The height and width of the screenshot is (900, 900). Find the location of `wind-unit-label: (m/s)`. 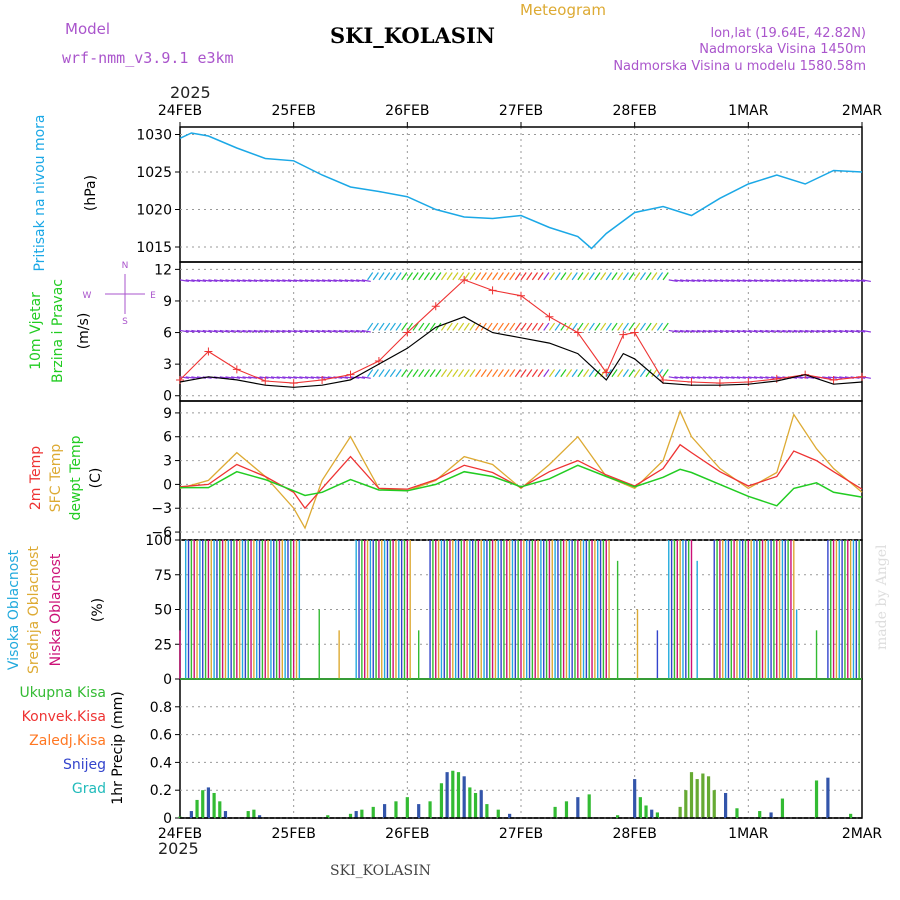

wind-unit-label: (m/s) is located at coordinates (84, 331).